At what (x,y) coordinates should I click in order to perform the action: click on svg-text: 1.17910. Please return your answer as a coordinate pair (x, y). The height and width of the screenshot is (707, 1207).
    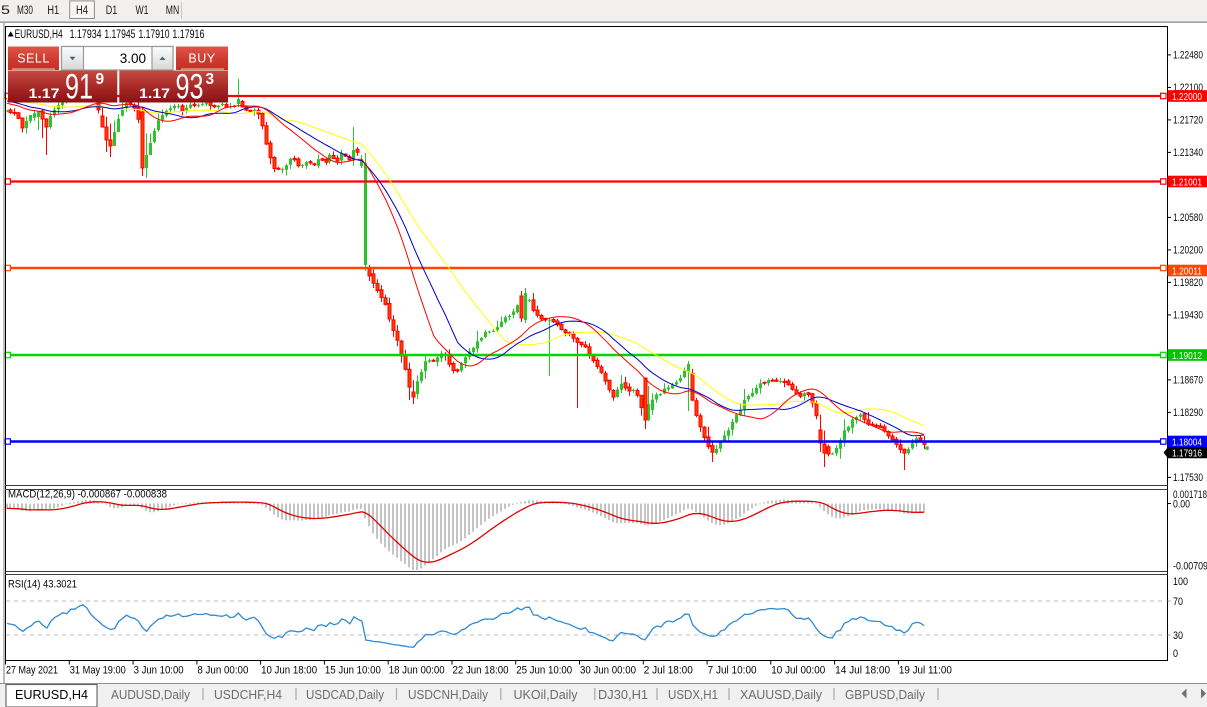
    Looking at the image, I should click on (154, 35).